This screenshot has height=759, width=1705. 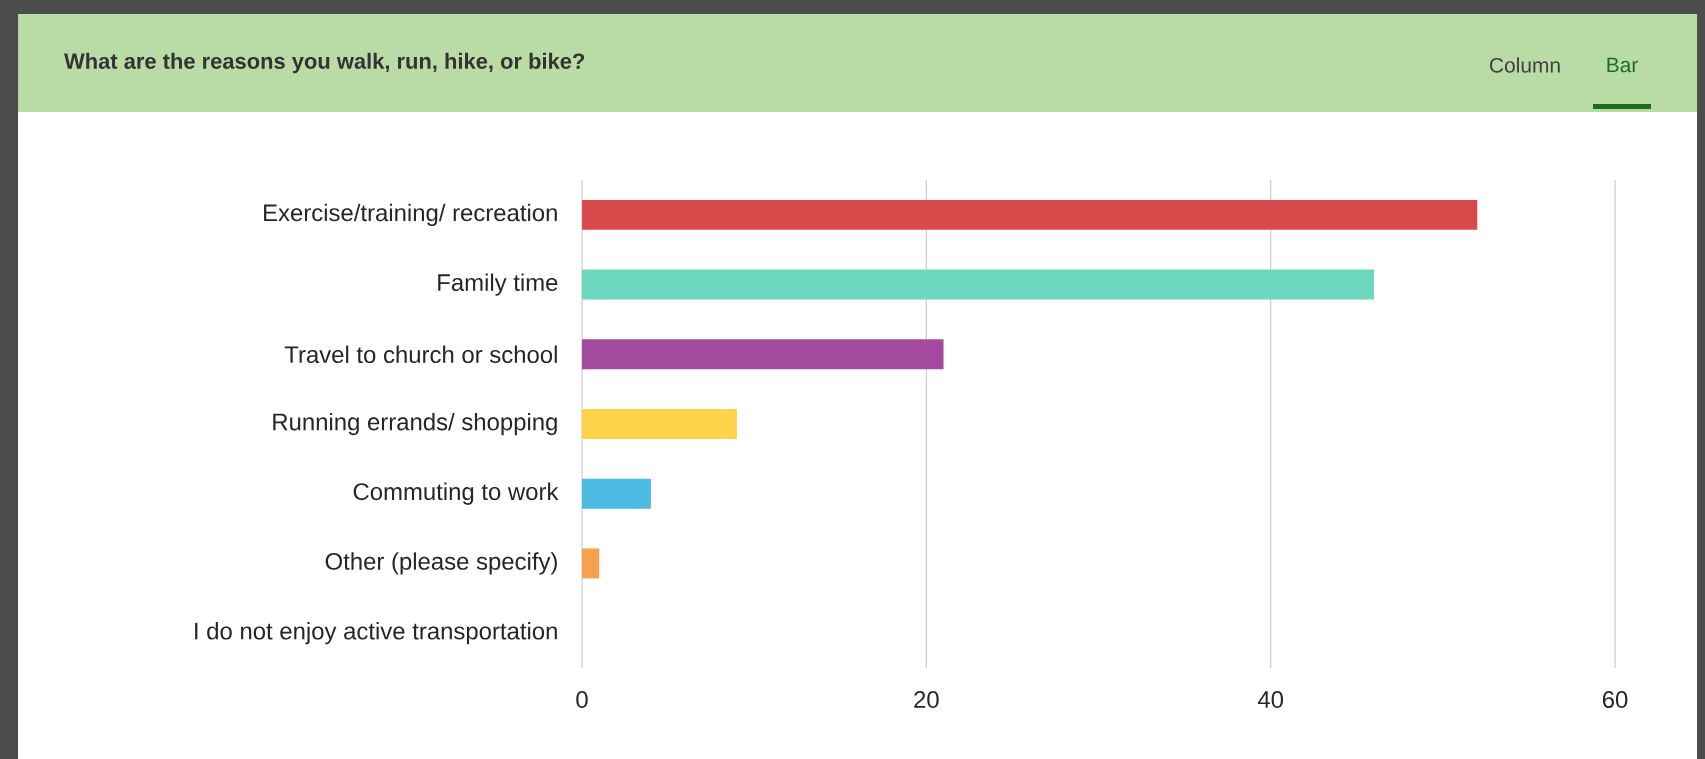 What do you see at coordinates (376, 633) in the screenshot?
I see `y-tick-label: I do not enjoy active transportation` at bounding box center [376, 633].